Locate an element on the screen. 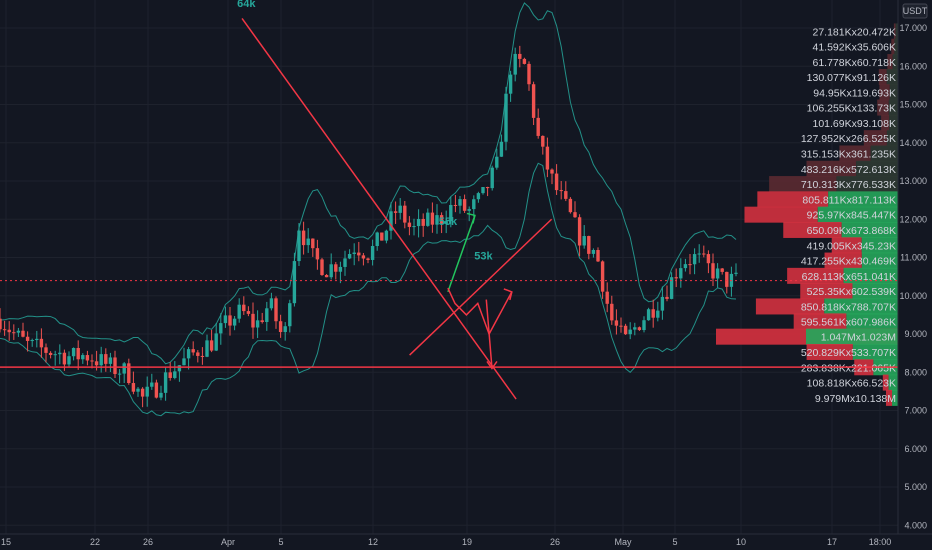 The height and width of the screenshot is (550, 932). volume-profile-label: 106.255Kx133.73K is located at coordinates (851, 109).